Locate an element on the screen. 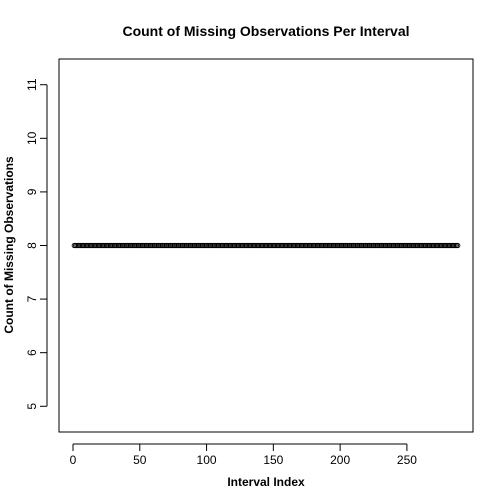 This screenshot has width=504, height=504. data-points is located at coordinates (266, 245).